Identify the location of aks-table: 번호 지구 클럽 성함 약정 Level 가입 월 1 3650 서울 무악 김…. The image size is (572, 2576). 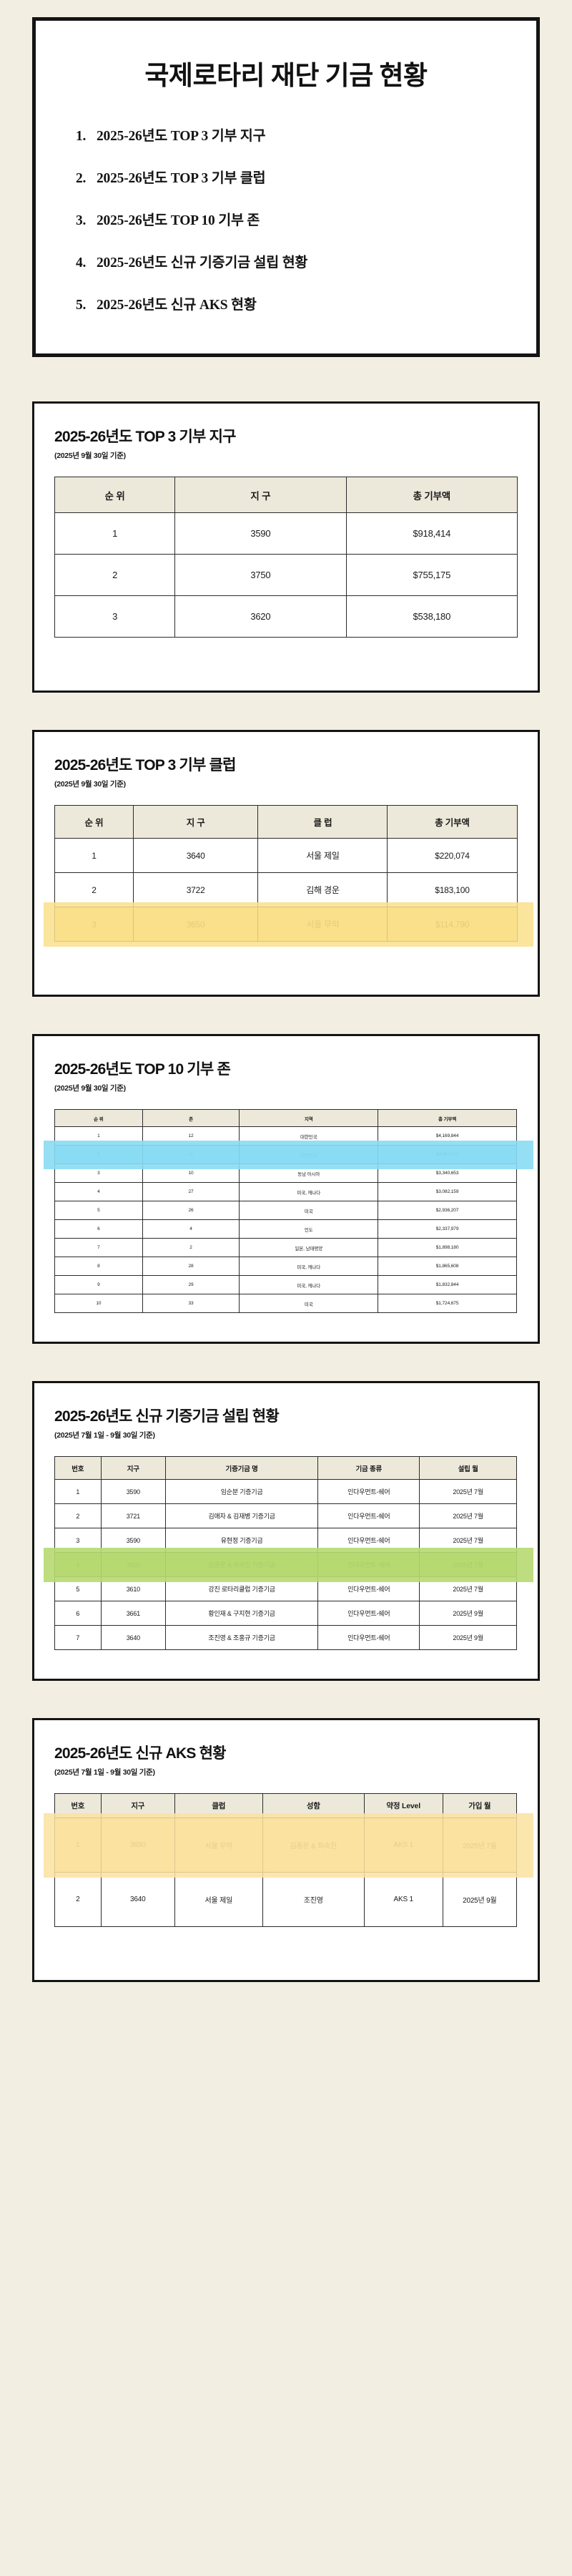
(288, 1860).